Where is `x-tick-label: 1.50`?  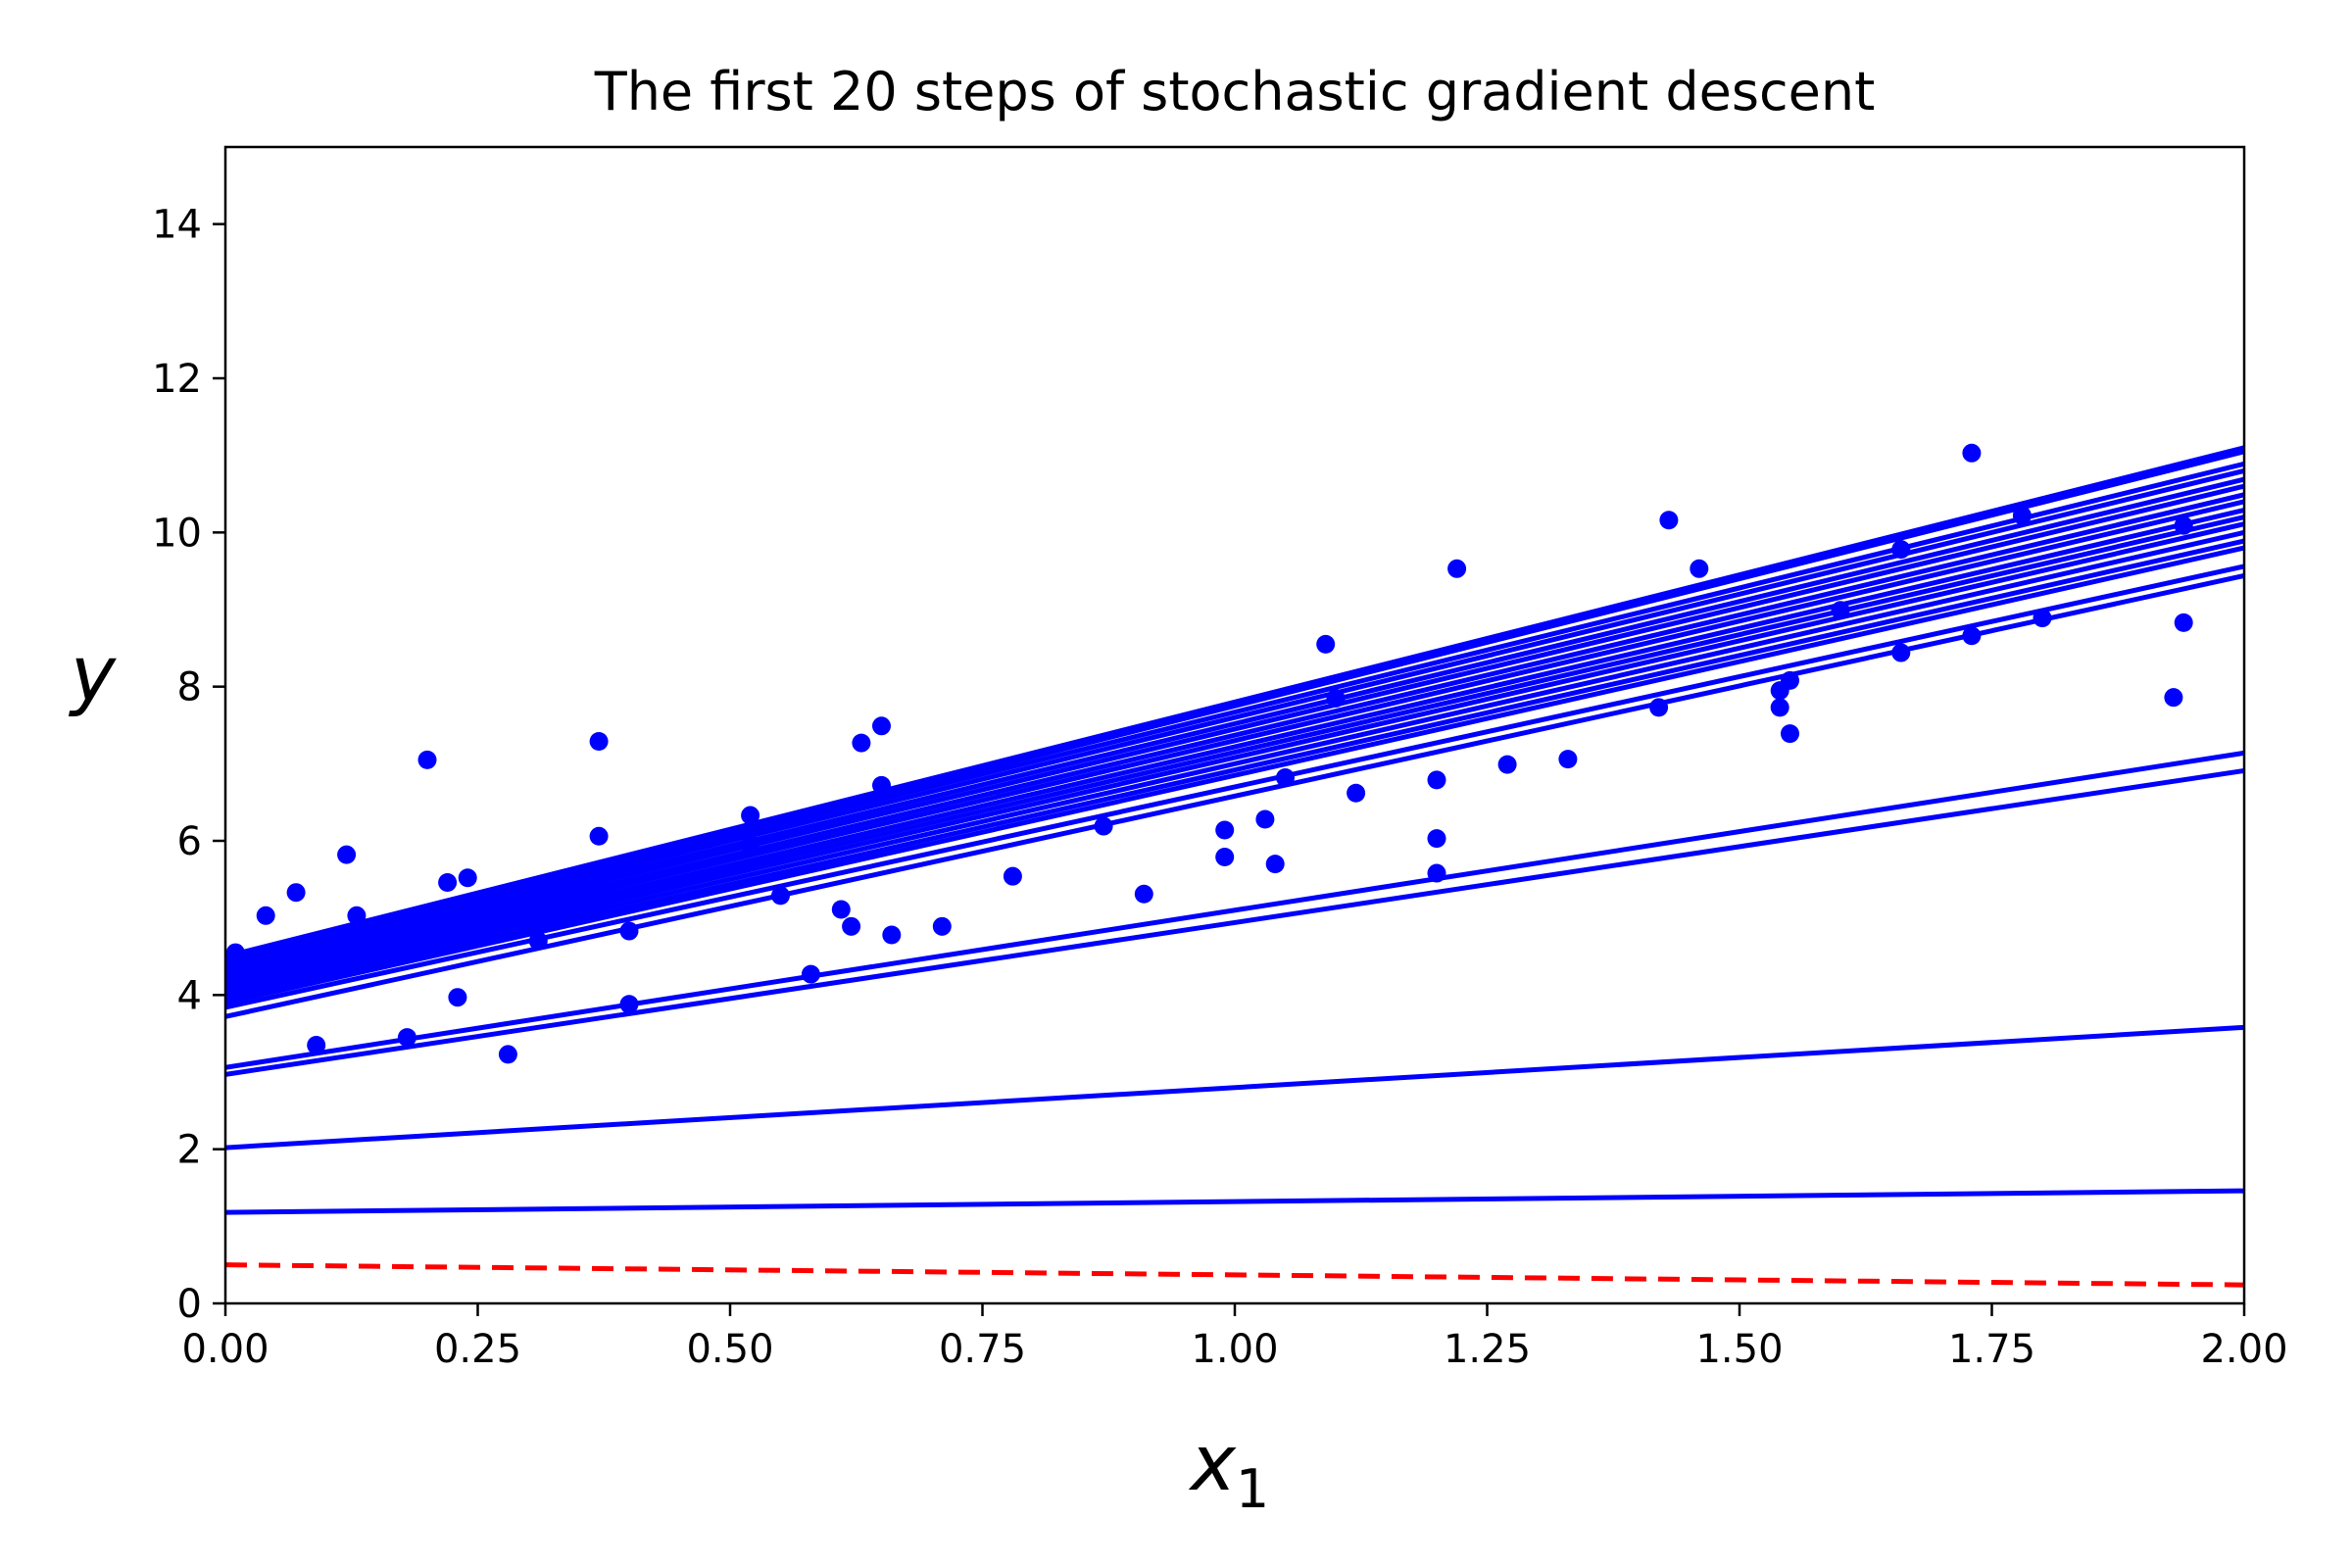 x-tick-label: 1.50 is located at coordinates (1739, 1349).